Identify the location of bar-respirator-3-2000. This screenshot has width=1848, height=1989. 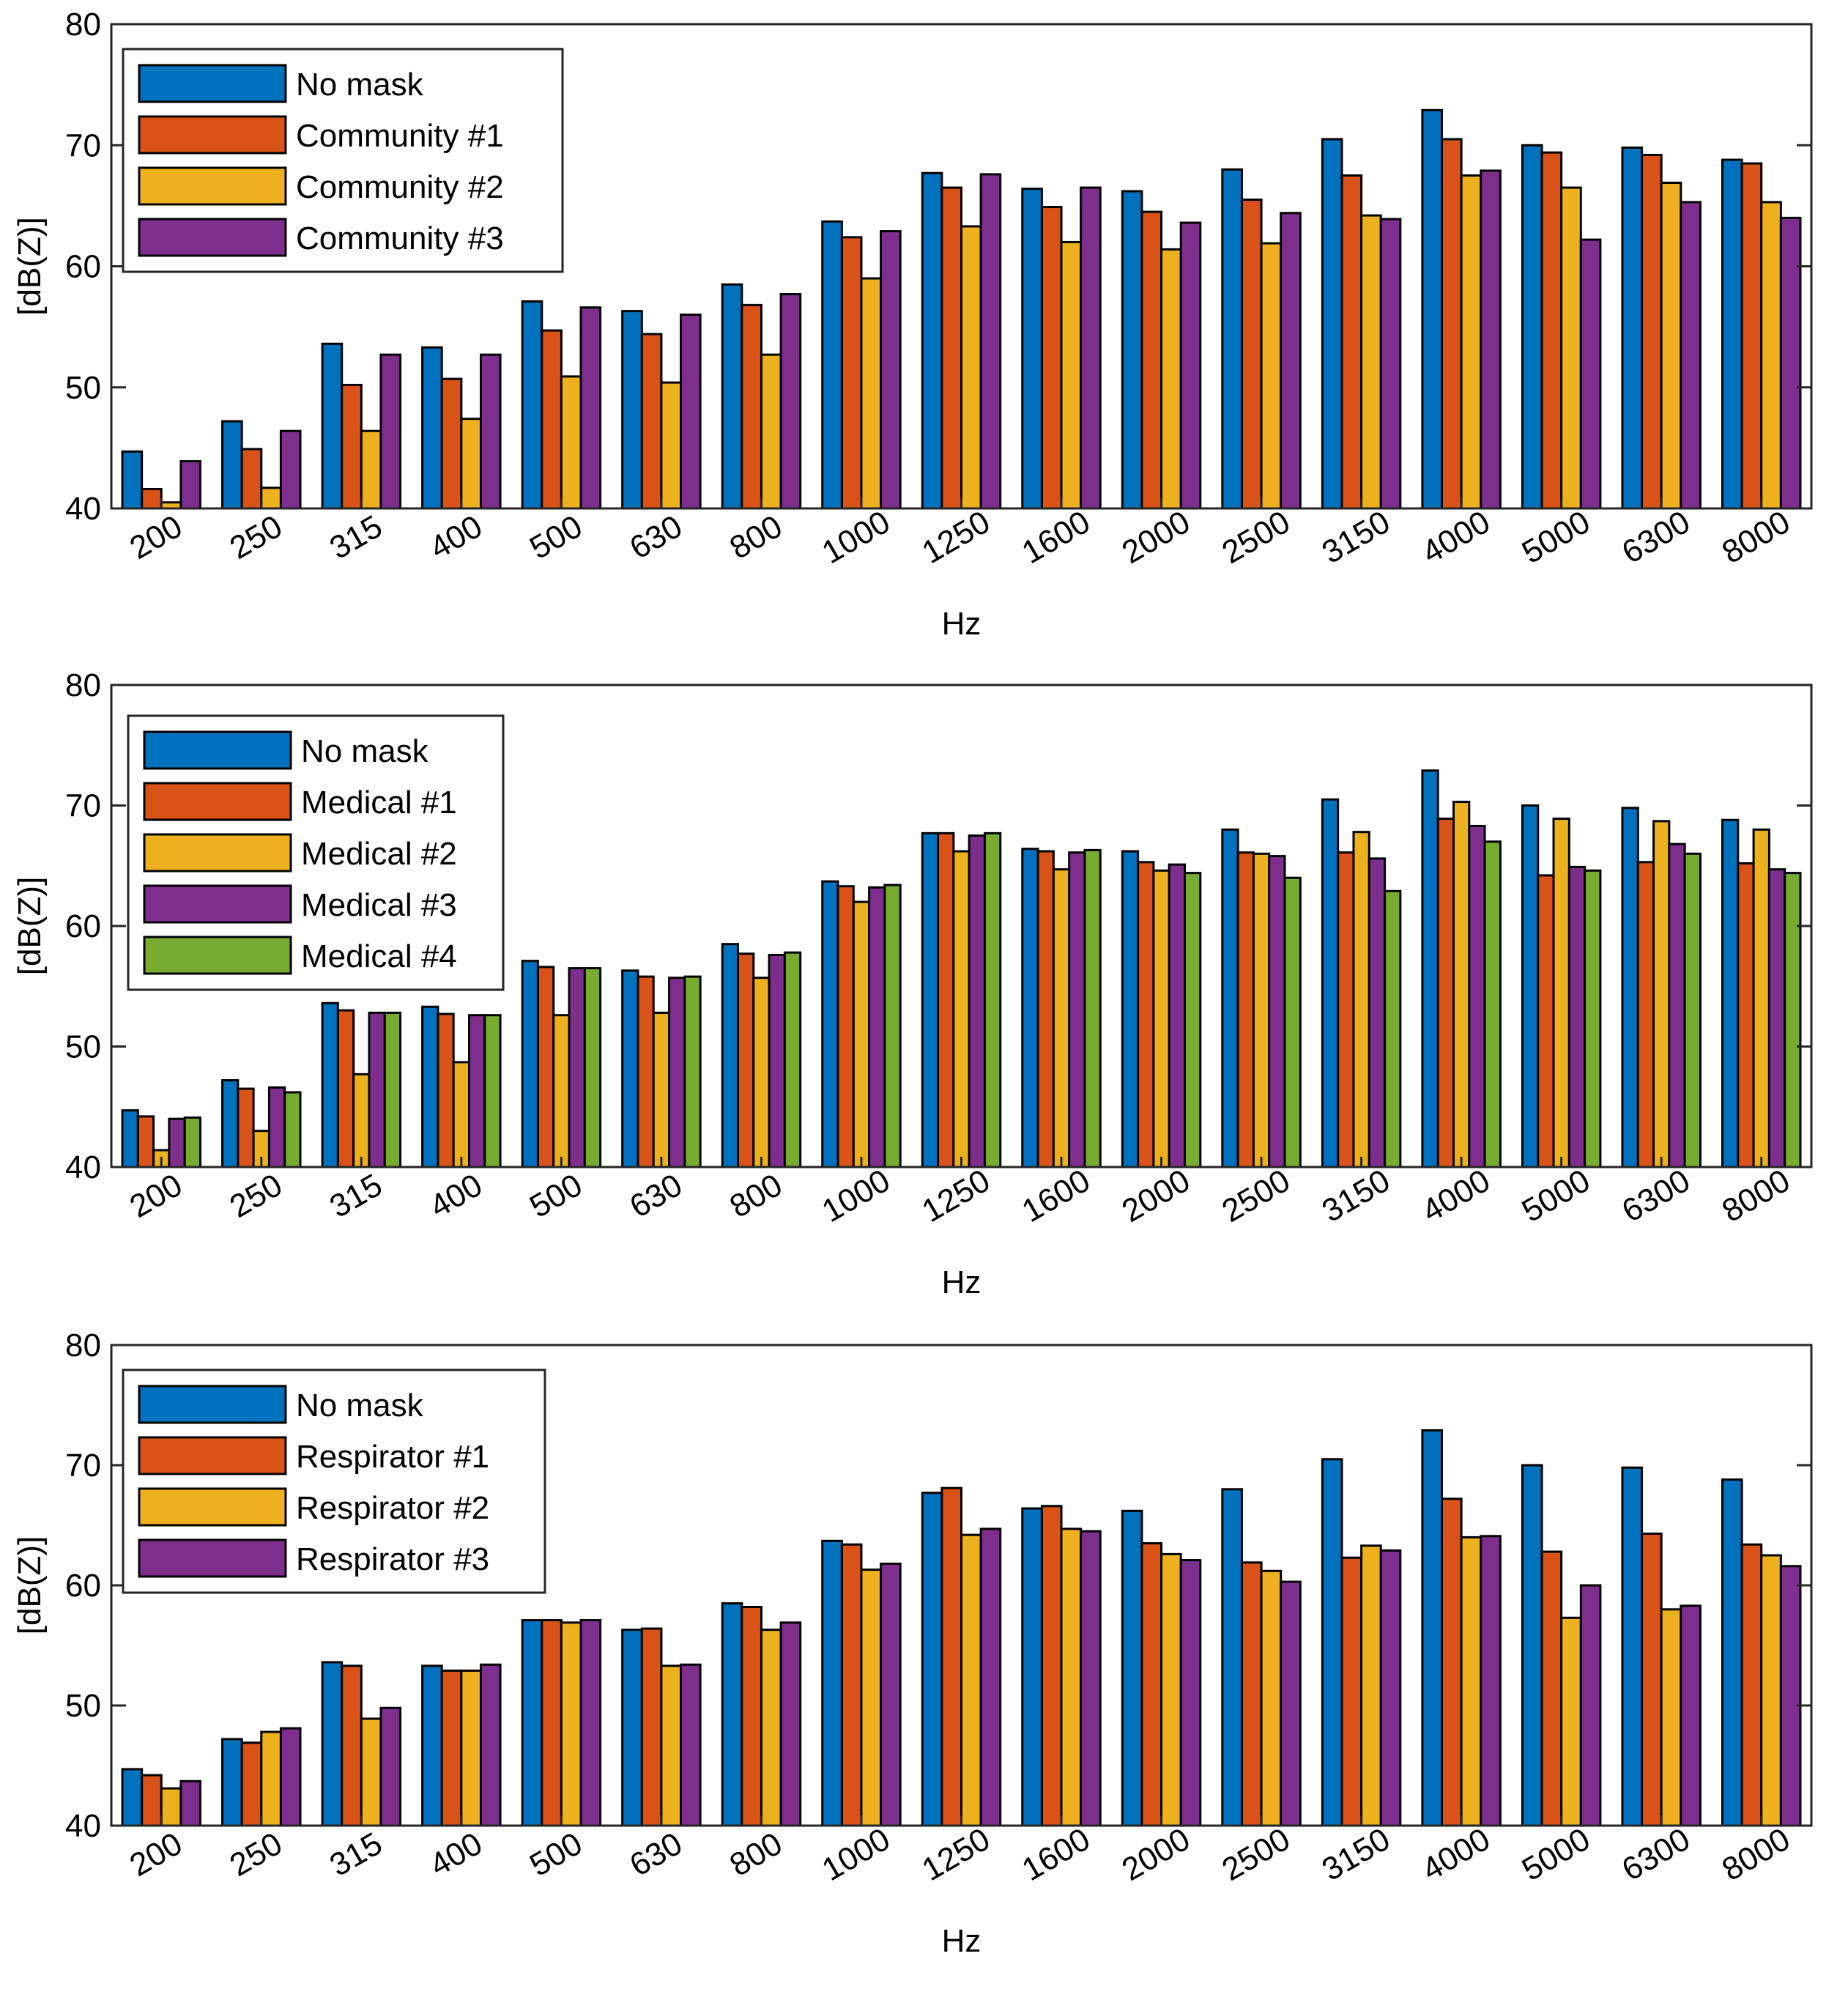
(1190, 1693).